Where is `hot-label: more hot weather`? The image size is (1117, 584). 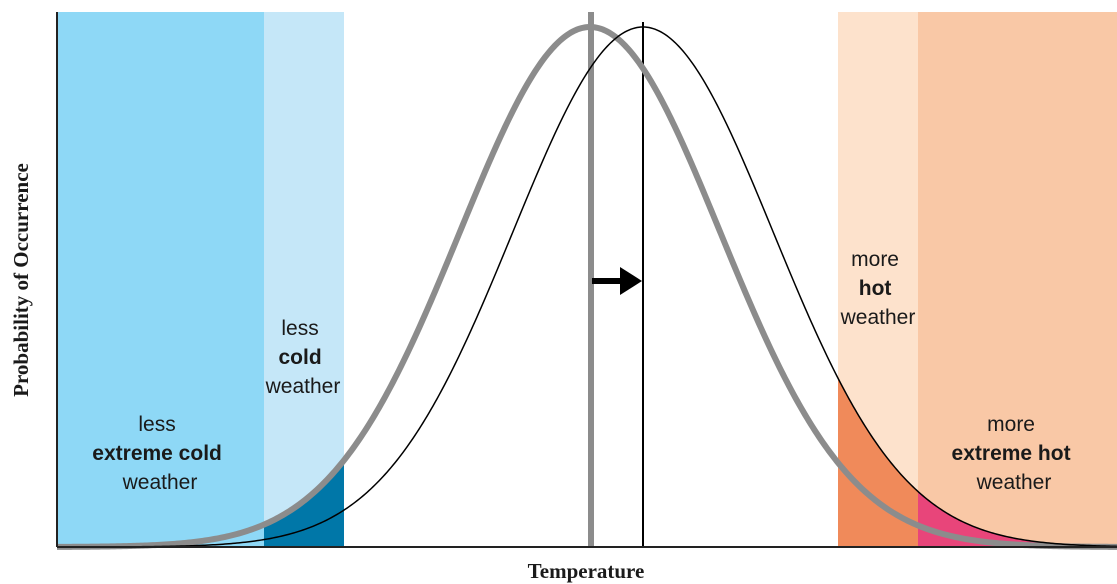
hot-label: more hot weather is located at coordinates (878, 288).